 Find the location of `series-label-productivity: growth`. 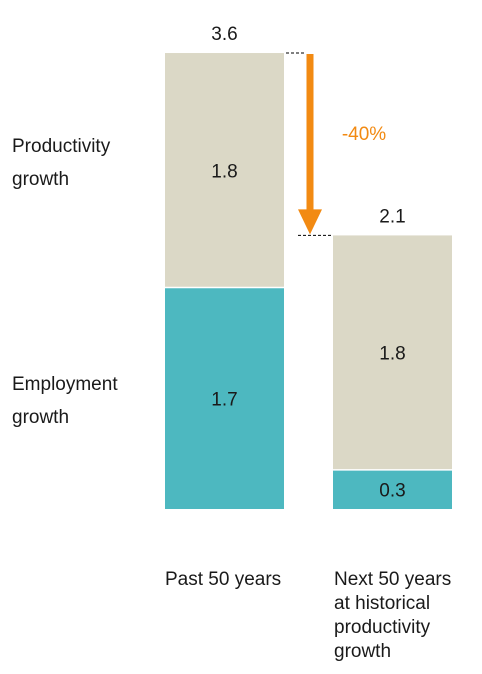

series-label-productivity: growth is located at coordinates (40, 179).